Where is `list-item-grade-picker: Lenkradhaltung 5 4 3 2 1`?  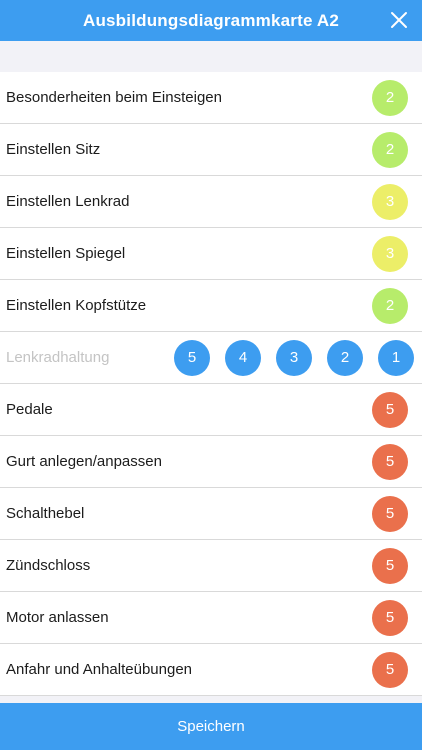 list-item-grade-picker: Lenkradhaltung 5 4 3 2 1 is located at coordinates (211, 358).